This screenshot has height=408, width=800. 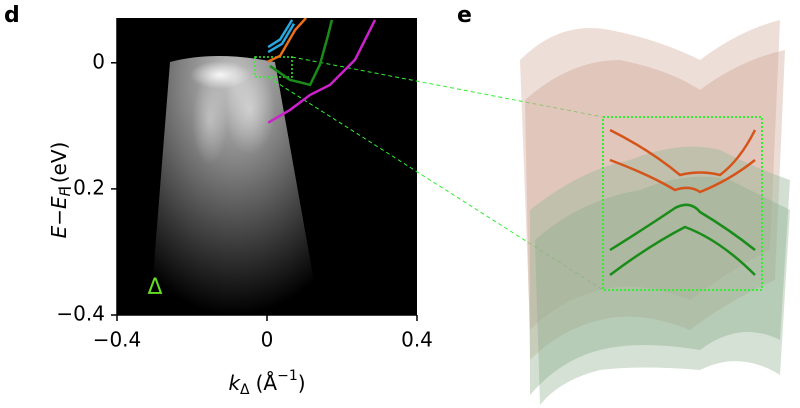 I want to click on x-label-unit: (Å, so click(x=267, y=383).